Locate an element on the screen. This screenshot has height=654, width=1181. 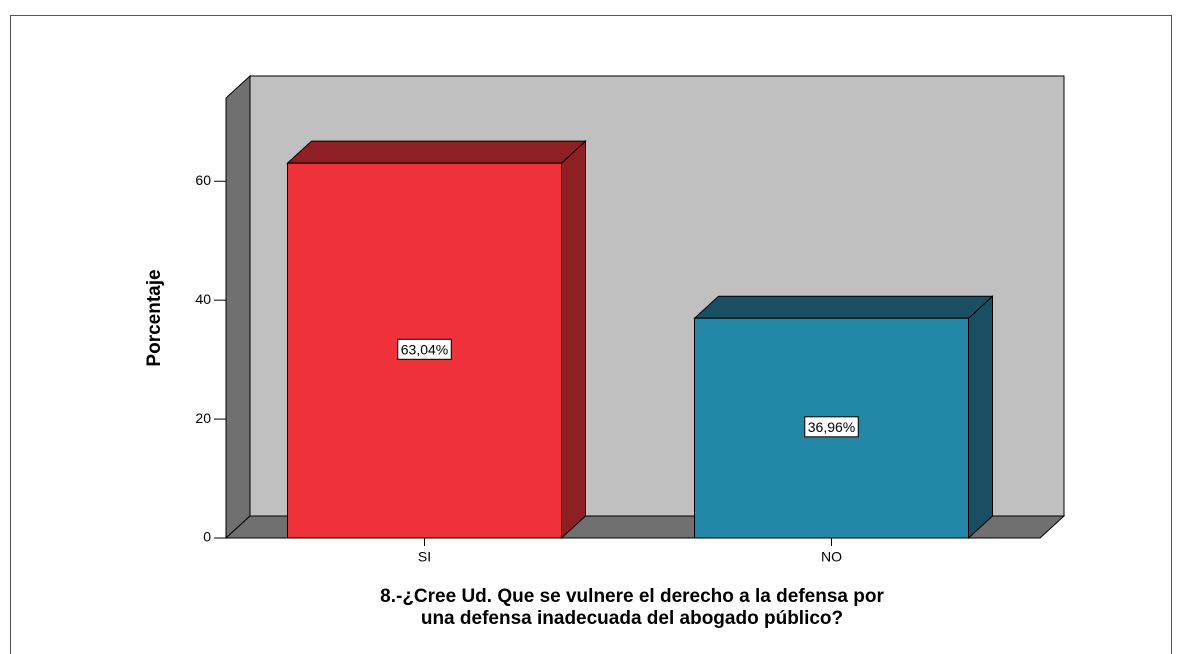
y-tick-label: 20 is located at coordinates (203, 418).